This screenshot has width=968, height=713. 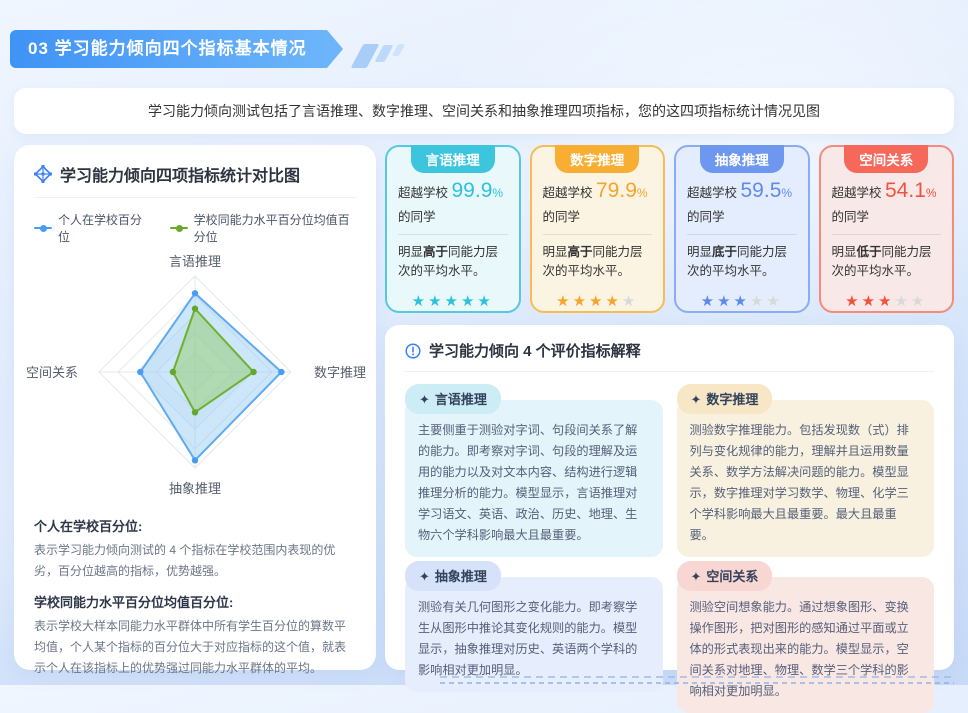 I want to click on legend-item-personal: 个人在学校百分位, so click(x=89, y=228).